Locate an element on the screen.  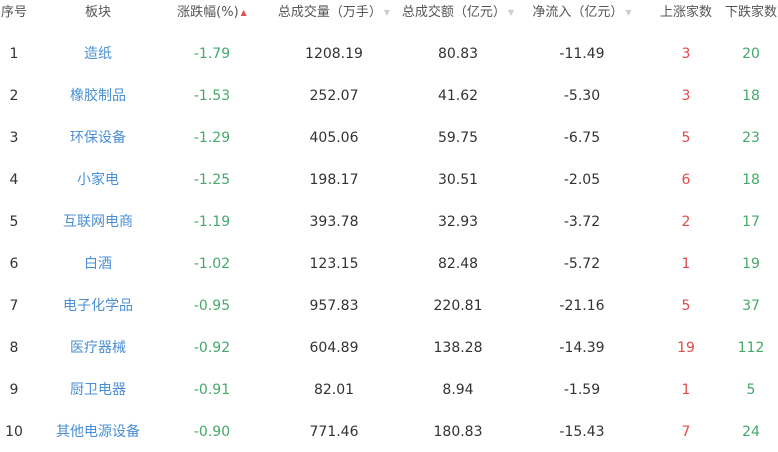
header-label: 净流入（亿元） is located at coordinates (578, 12).